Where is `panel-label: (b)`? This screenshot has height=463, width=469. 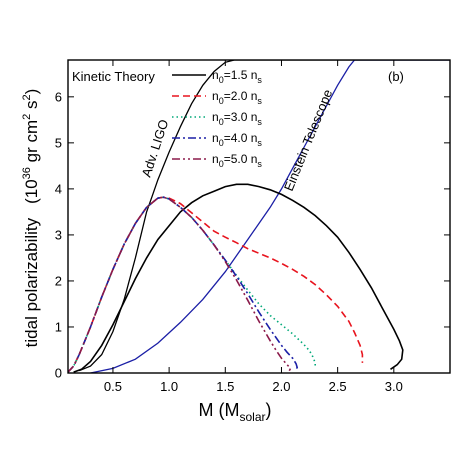
panel-label: (b) is located at coordinates (396, 76).